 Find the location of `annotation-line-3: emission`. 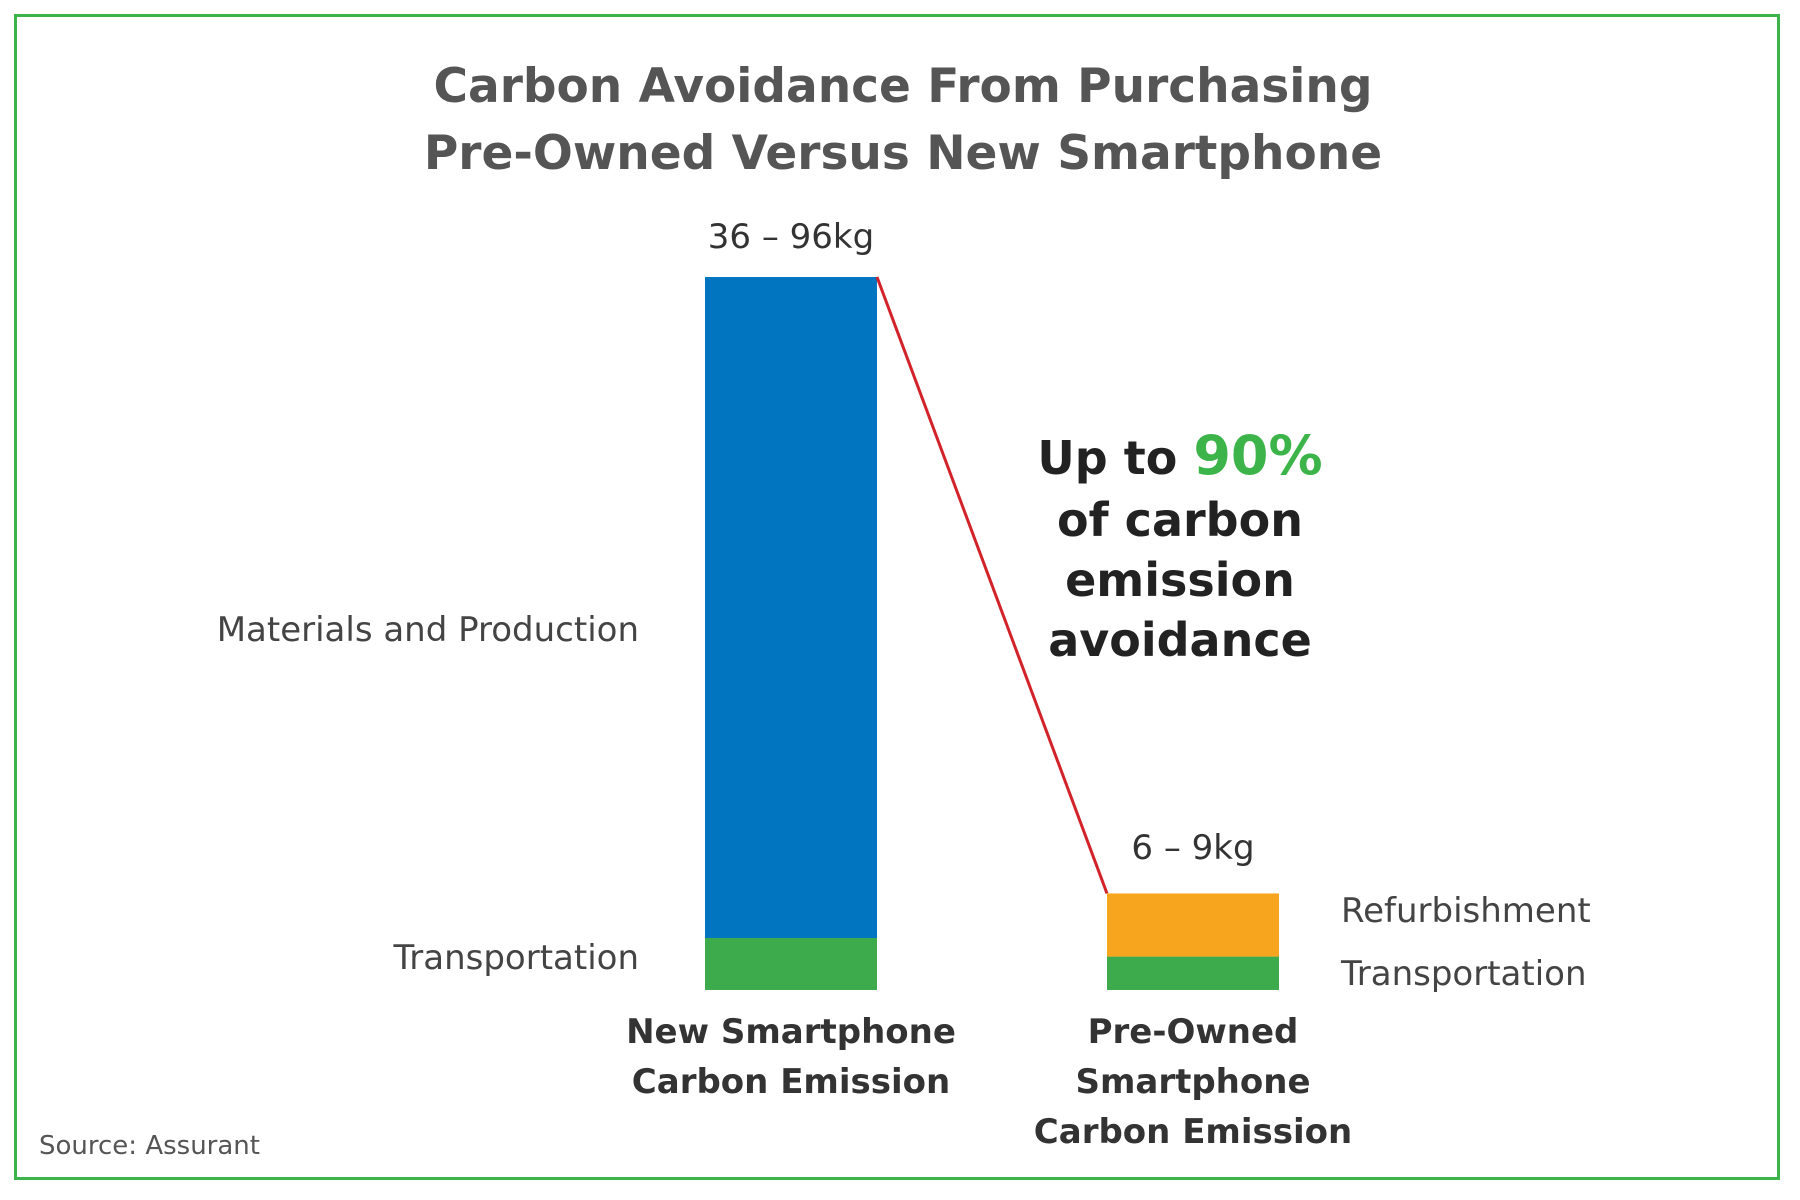

annotation-line-3: emission is located at coordinates (1180, 580).